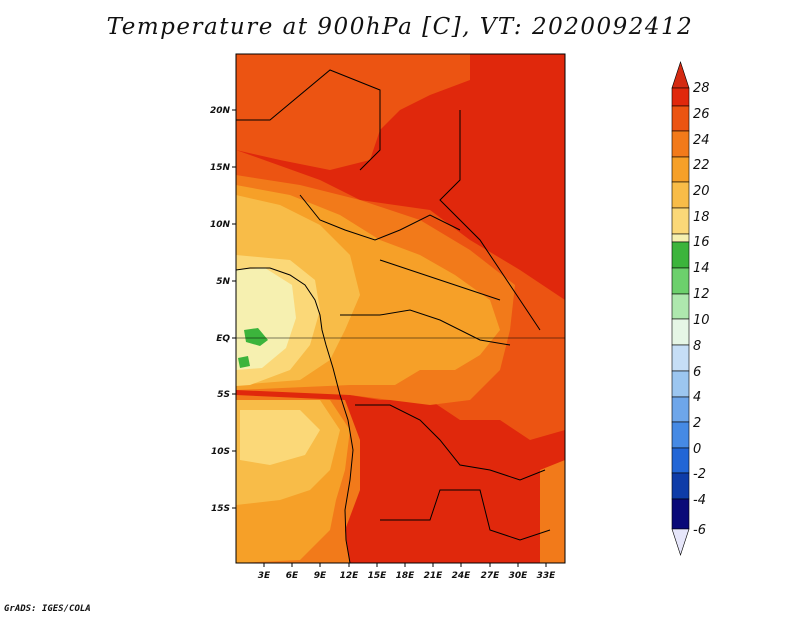  What do you see at coordinates (697, 372) in the screenshot?
I see `colorbar-label: 6` at bounding box center [697, 372].